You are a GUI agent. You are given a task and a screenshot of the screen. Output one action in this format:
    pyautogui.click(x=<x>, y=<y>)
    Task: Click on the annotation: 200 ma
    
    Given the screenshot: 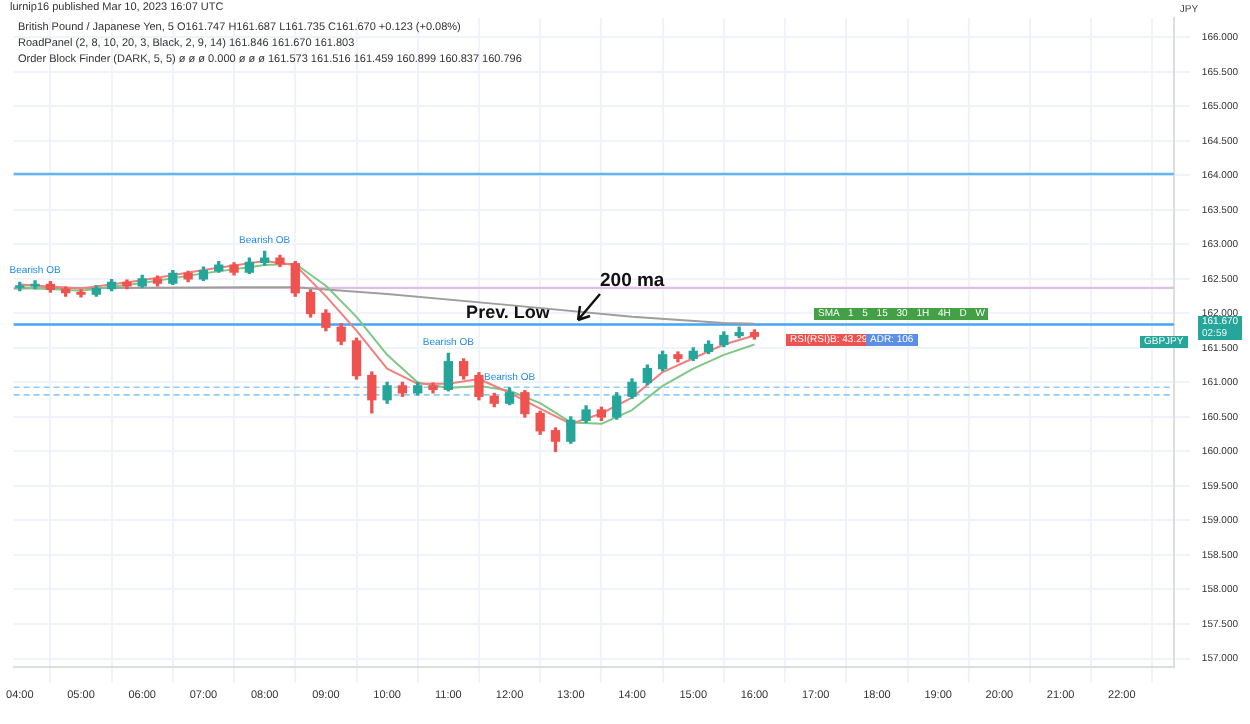 What is the action you would take?
    pyautogui.click(x=632, y=281)
    